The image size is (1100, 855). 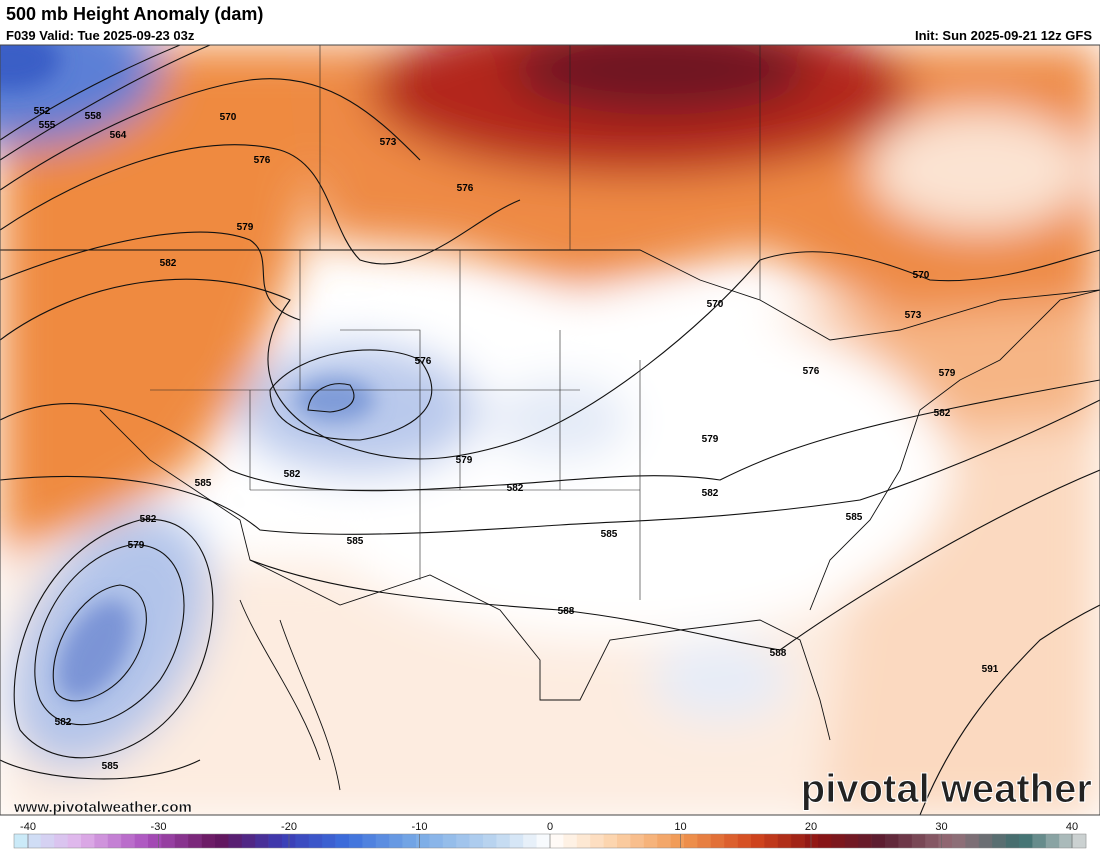 What do you see at coordinates (100, 35) in the screenshot?
I see `valid-time: F039 Valid: Tue 2025-09-23 03z` at bounding box center [100, 35].